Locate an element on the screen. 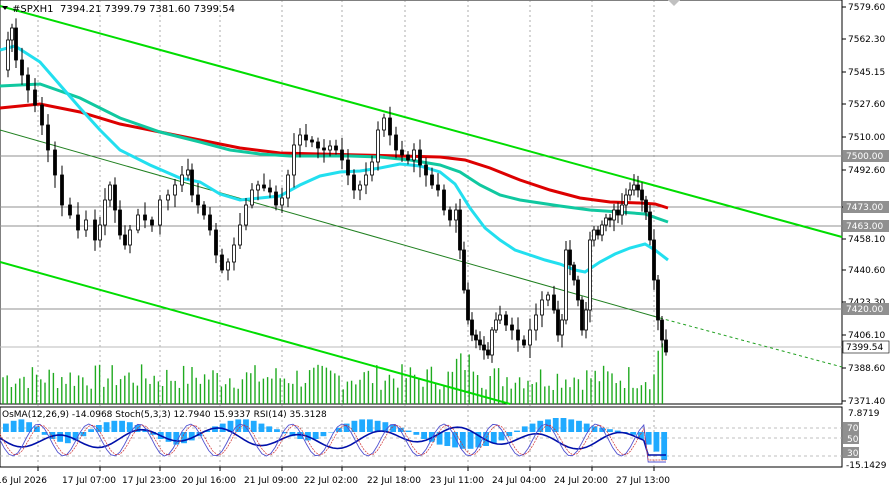 The height and width of the screenshot is (492, 892). price-label: 7510.00 is located at coordinates (866, 138).